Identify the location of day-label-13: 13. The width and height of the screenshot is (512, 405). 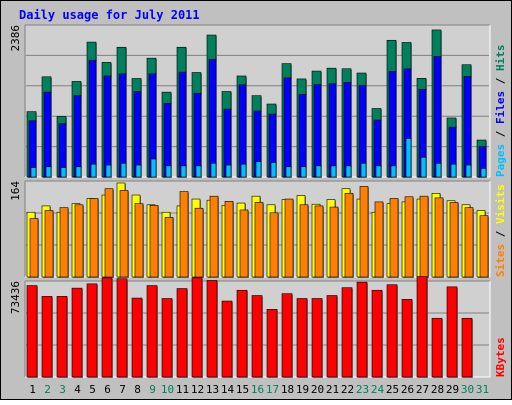
(212, 389).